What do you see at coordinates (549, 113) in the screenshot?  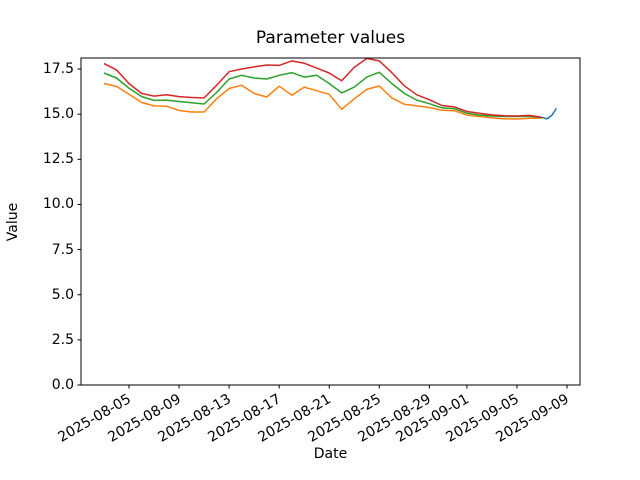 I see `series-blue` at bounding box center [549, 113].